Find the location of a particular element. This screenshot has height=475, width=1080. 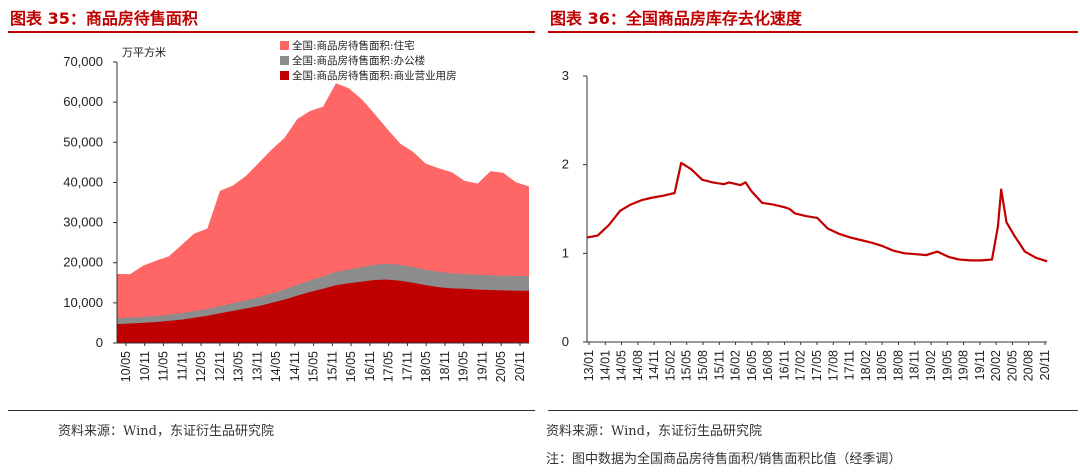

x-tick-label: 14/08 is located at coordinates (638, 365).